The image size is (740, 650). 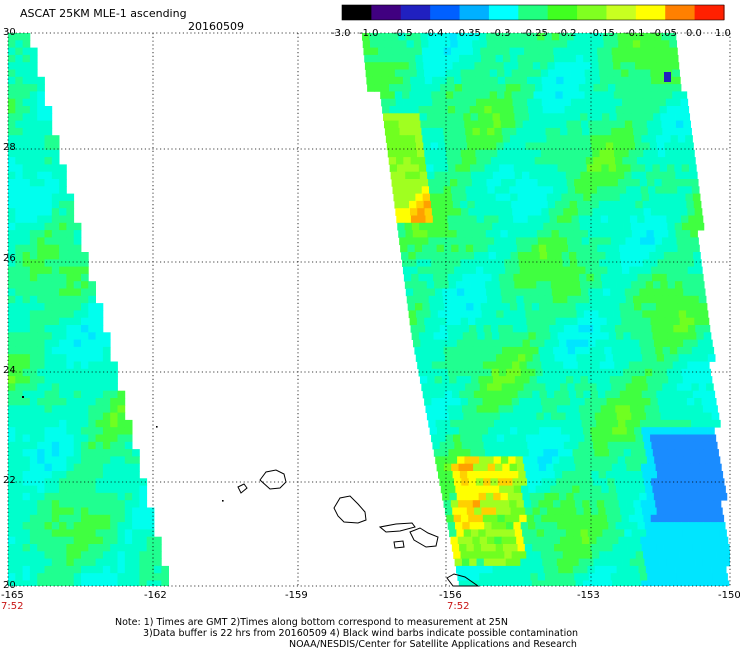 What do you see at coordinates (602, 33) in the screenshot?
I see `colorbar-label: -0.15` at bounding box center [602, 33].